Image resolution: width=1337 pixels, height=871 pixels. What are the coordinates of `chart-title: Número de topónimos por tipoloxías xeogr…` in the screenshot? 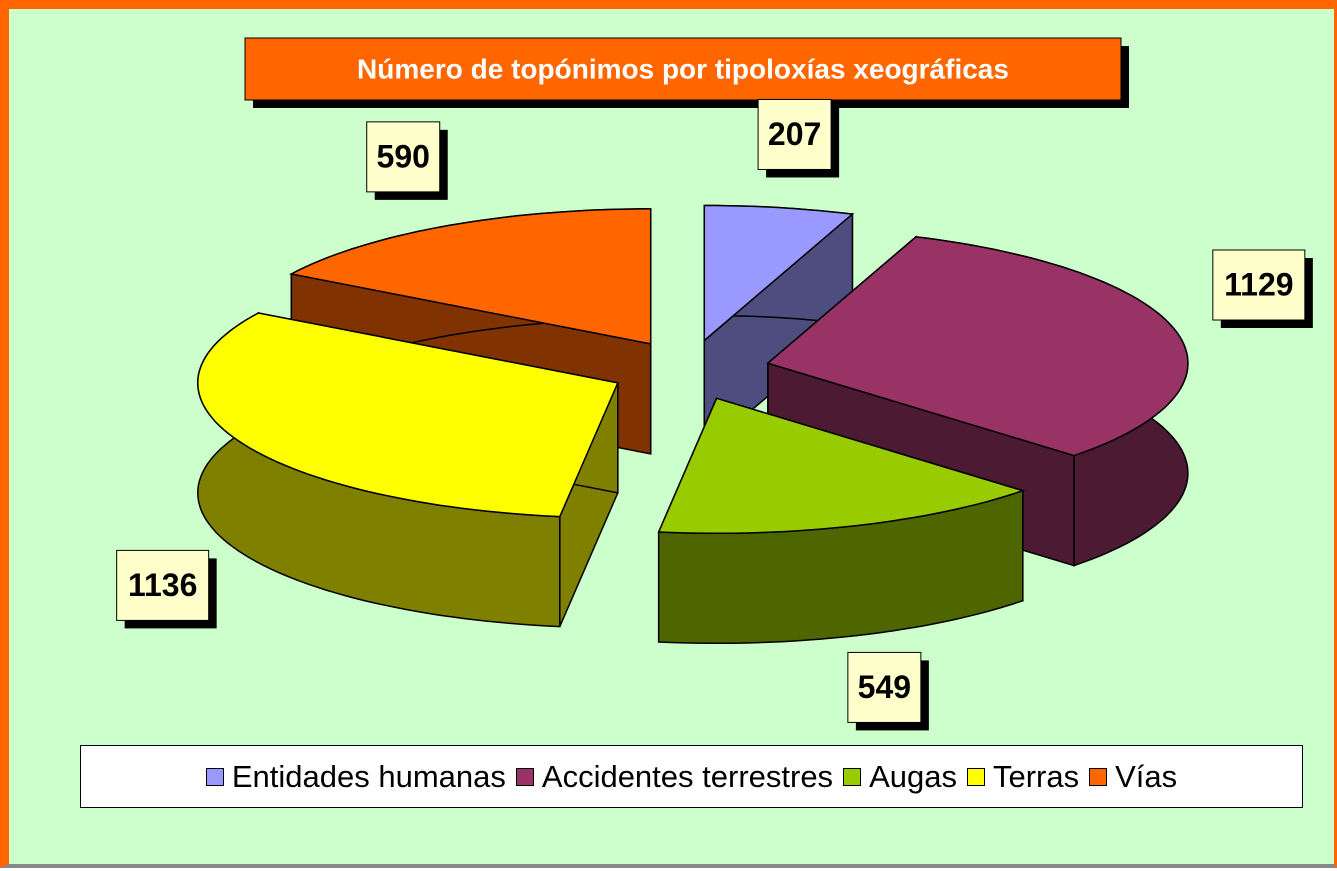 It's located at (683, 68).